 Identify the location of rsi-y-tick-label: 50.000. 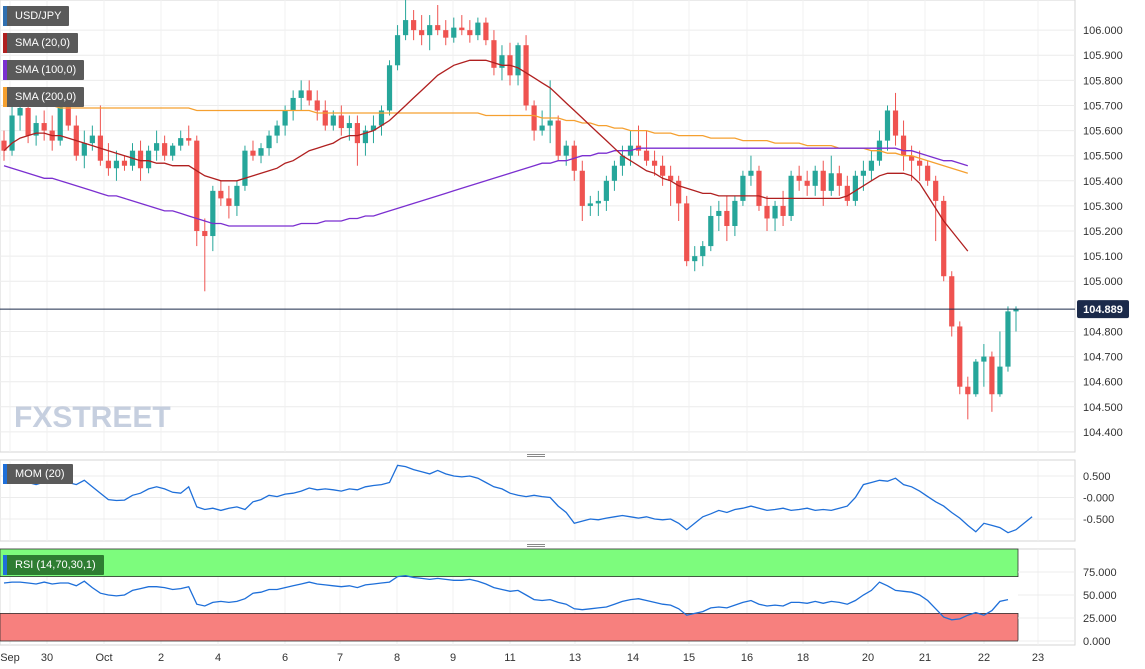
(1100, 596).